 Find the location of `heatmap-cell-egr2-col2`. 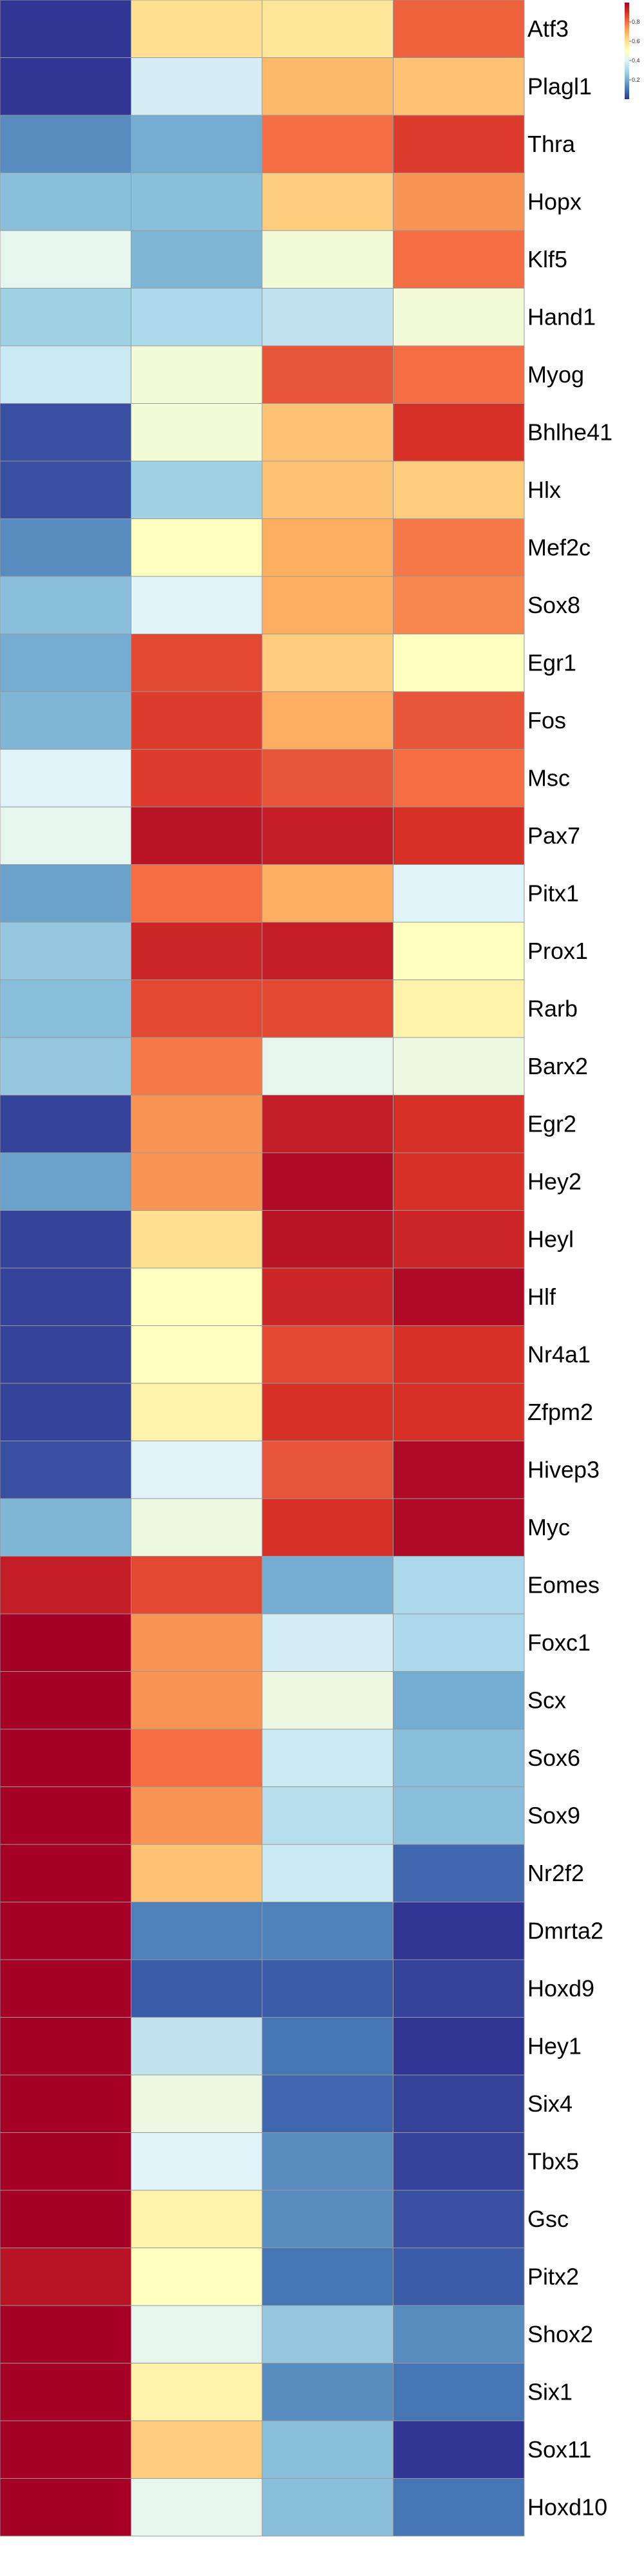

heatmap-cell-egr2-col2 is located at coordinates (197, 1124).